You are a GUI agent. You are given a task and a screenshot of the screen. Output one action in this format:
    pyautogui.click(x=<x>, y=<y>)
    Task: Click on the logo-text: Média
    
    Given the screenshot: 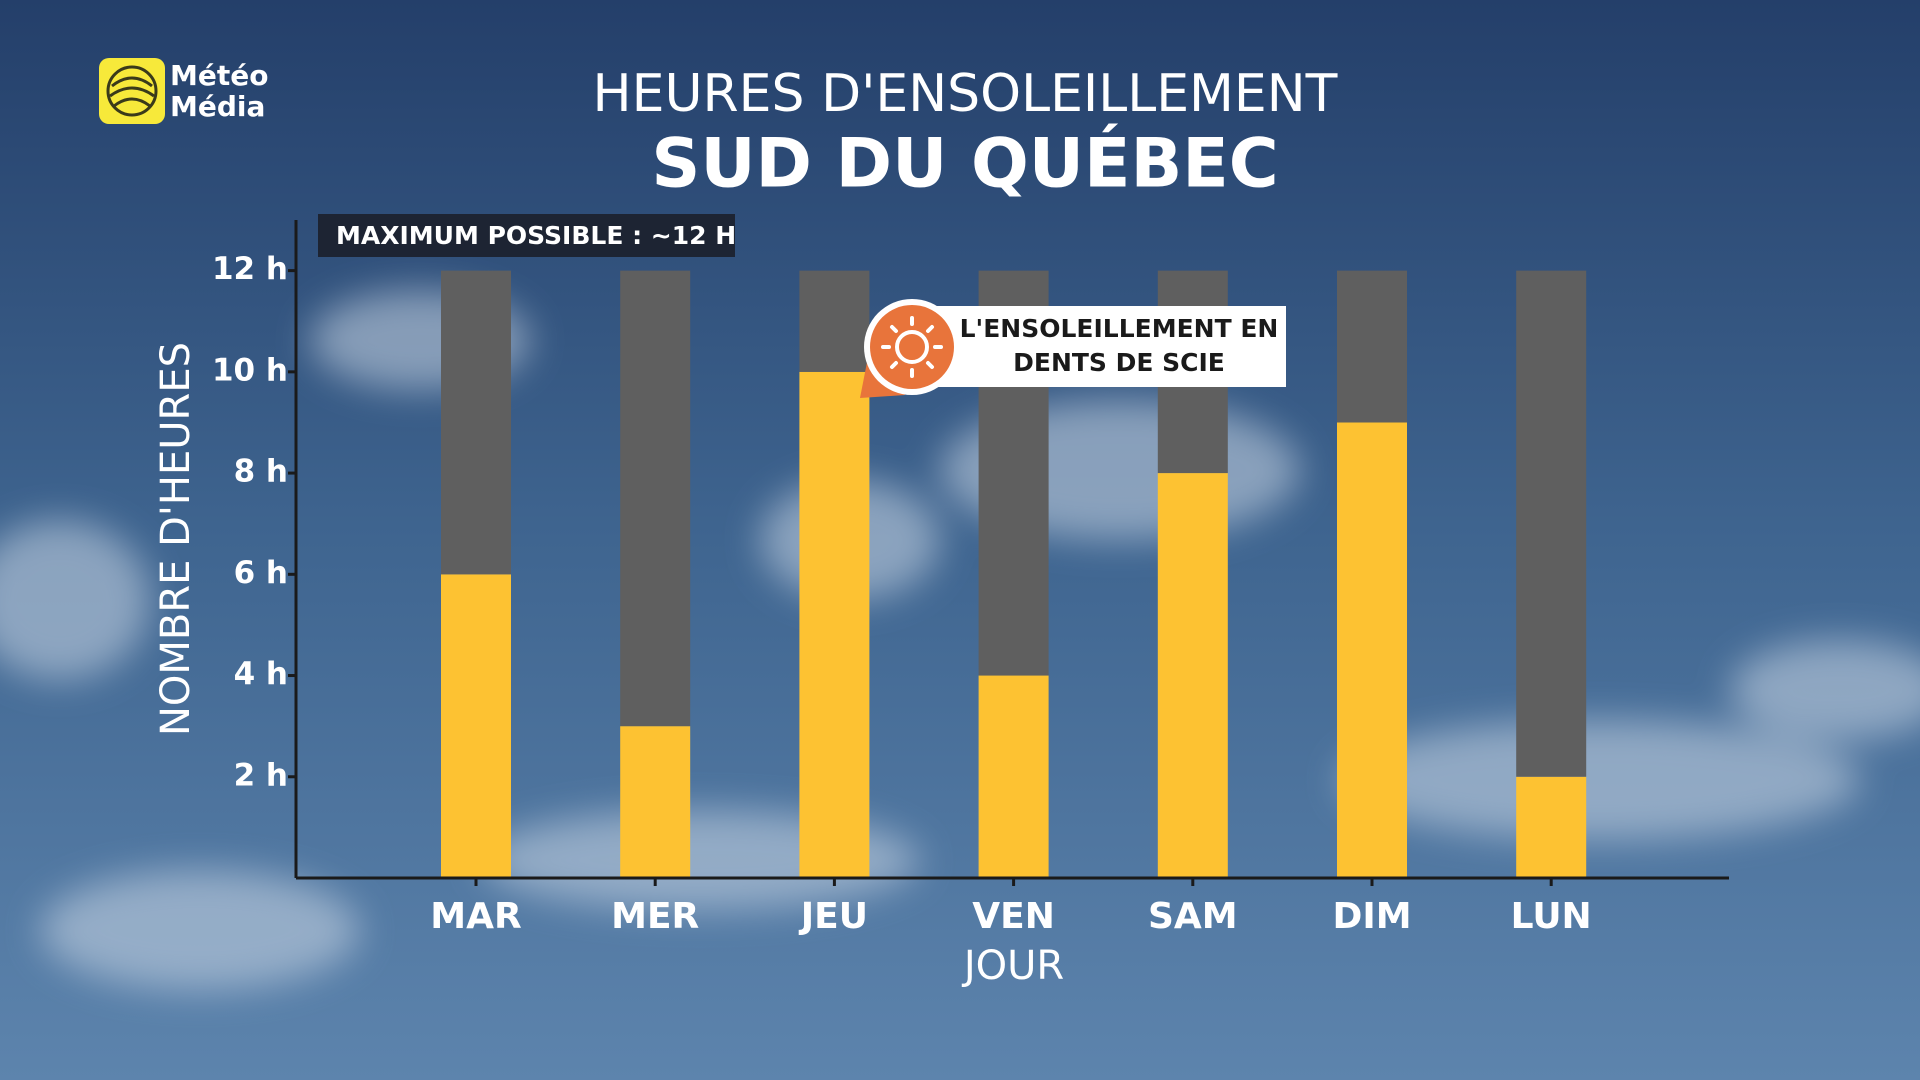 What is the action you would take?
    pyautogui.click(x=217, y=106)
    